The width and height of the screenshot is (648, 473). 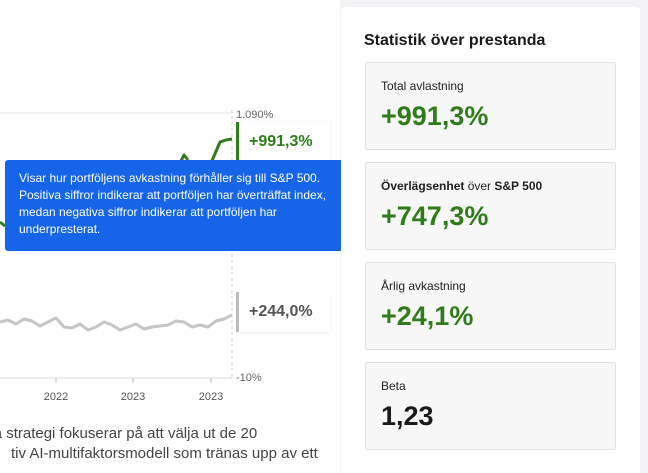 I want to click on stat-label-bold: S&P 500, so click(x=518, y=186).